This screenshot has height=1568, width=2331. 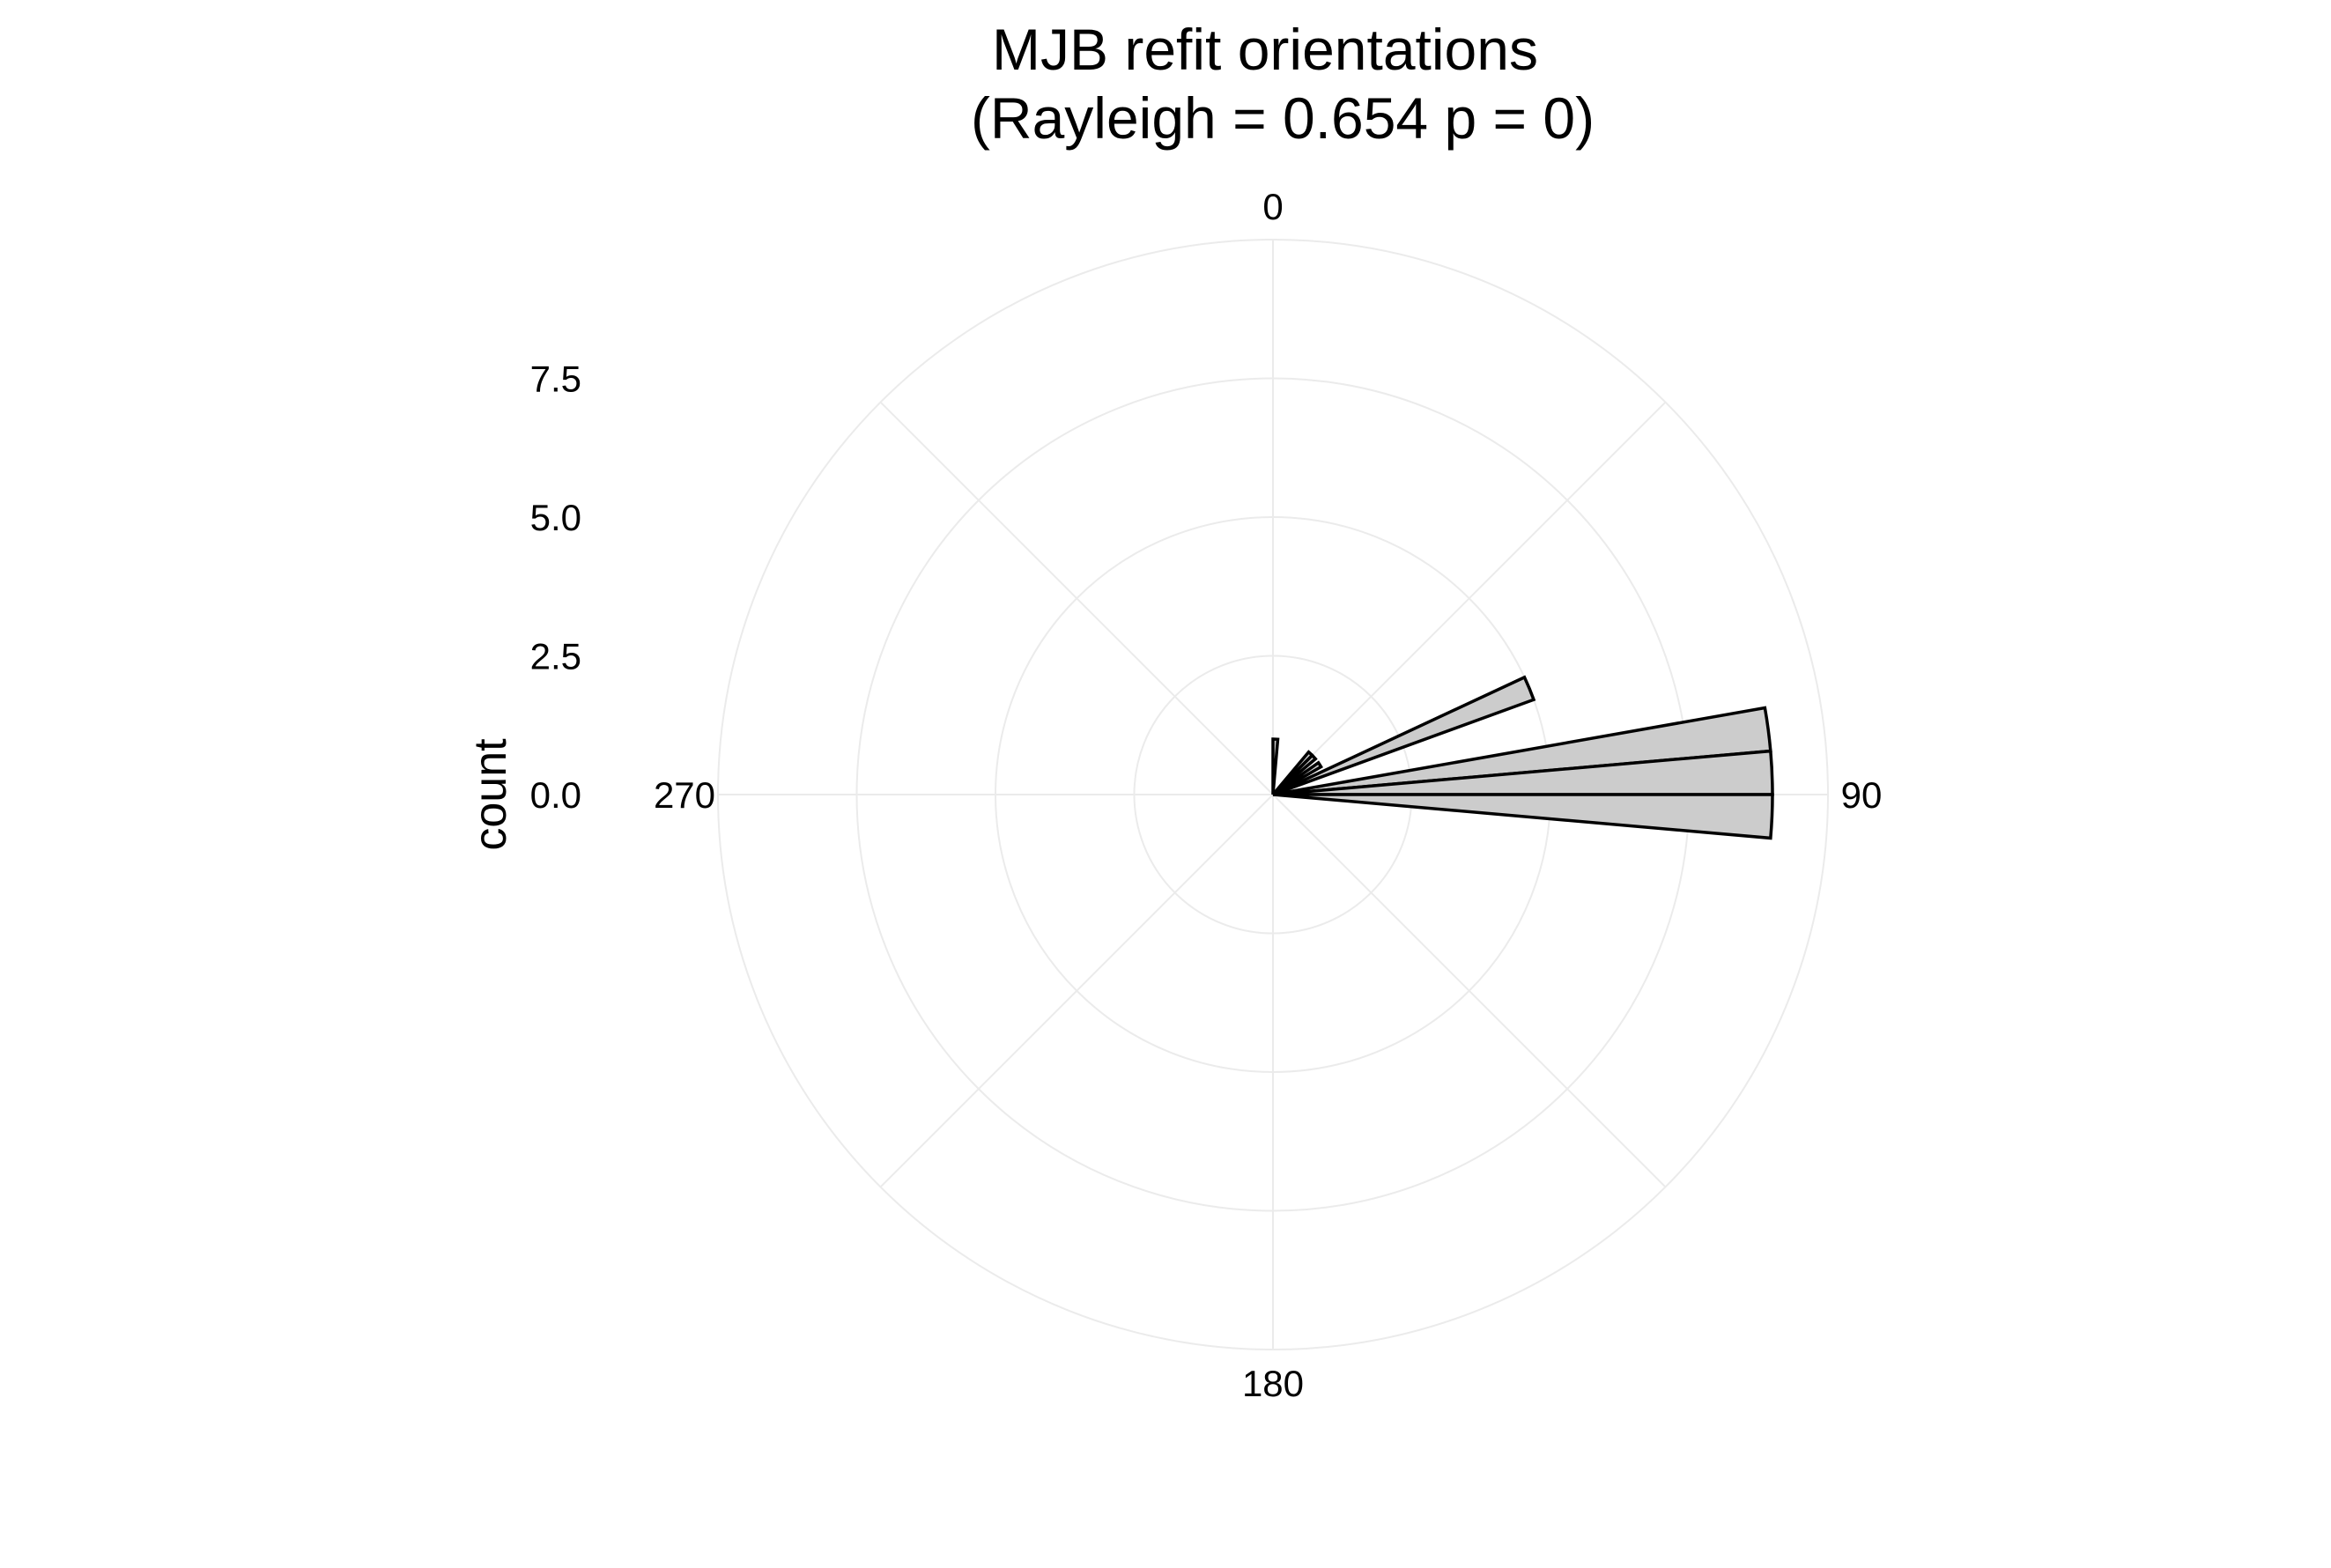 What do you see at coordinates (1273, 1383) in the screenshot?
I see `angle-tick-label-180: 180` at bounding box center [1273, 1383].